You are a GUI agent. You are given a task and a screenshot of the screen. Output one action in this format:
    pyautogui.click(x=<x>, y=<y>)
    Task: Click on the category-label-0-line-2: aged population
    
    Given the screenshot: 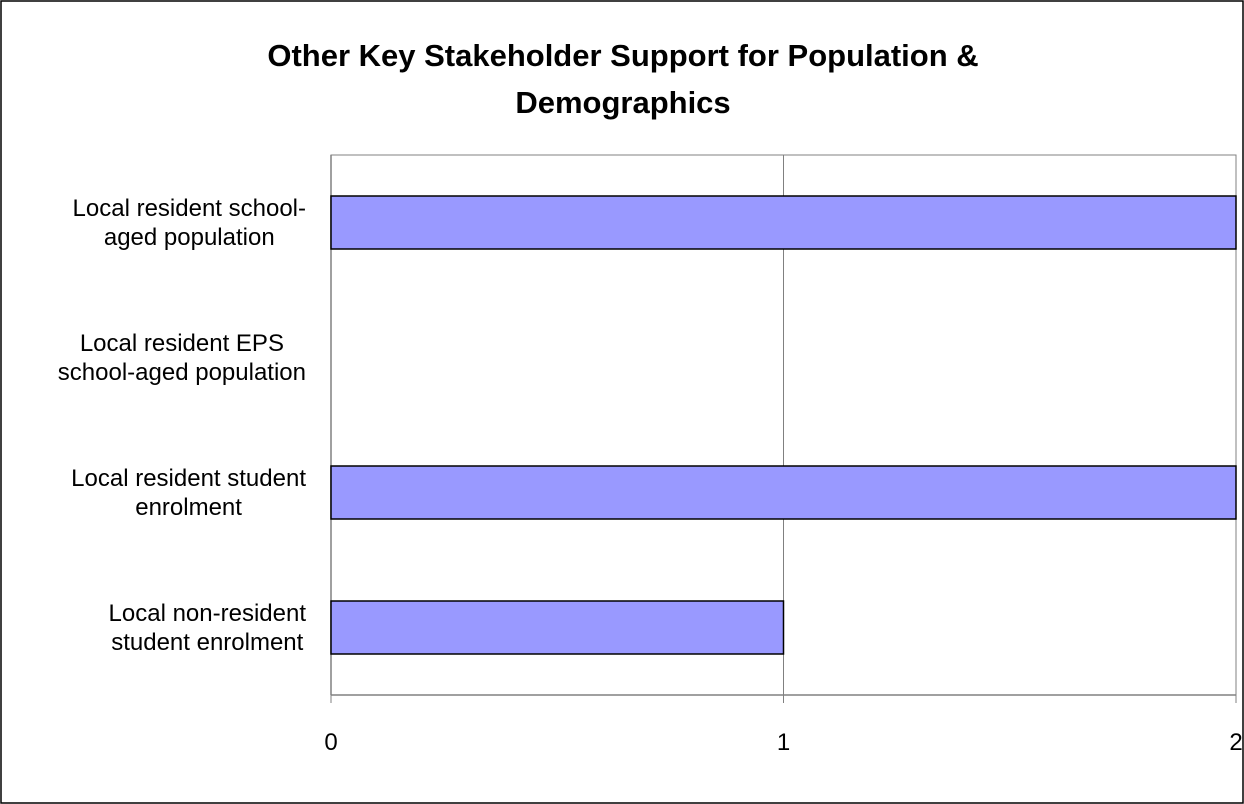 What is the action you would take?
    pyautogui.click(x=189, y=237)
    